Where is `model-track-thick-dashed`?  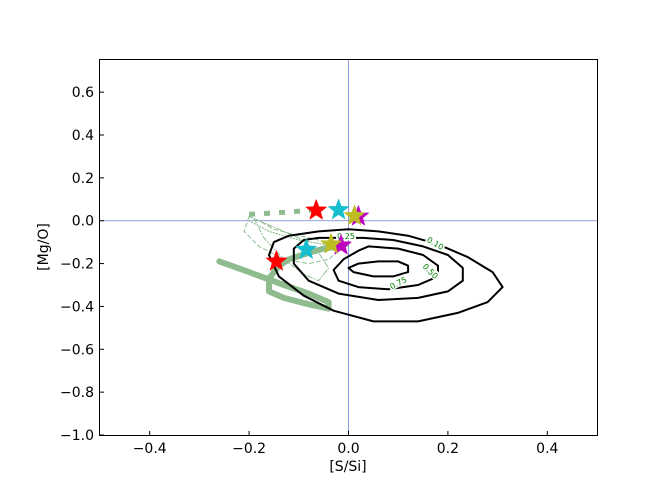 model-track-thick-dashed is located at coordinates (283, 212).